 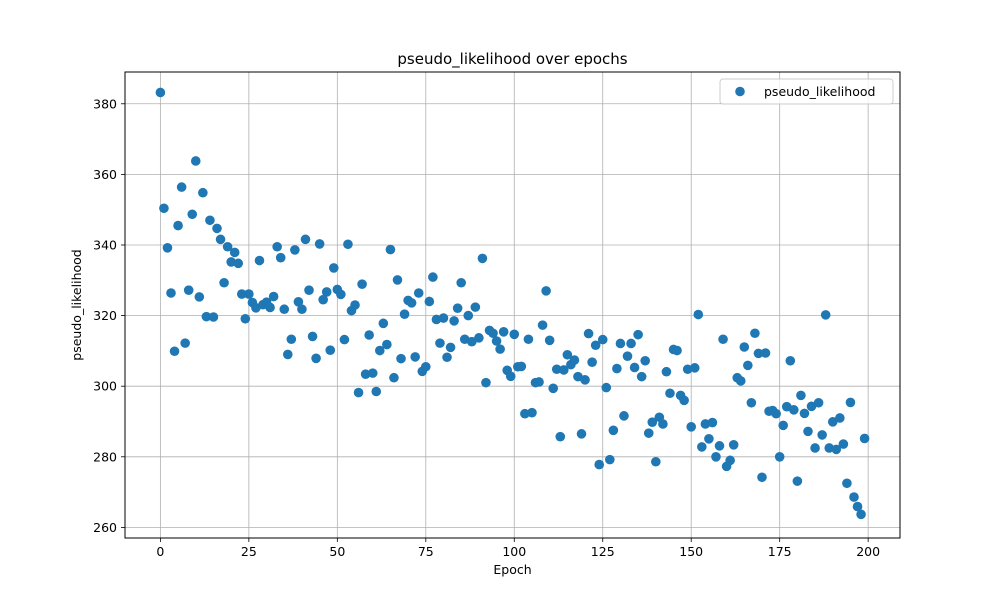 I want to click on x-tick-label: 25, so click(x=249, y=551).